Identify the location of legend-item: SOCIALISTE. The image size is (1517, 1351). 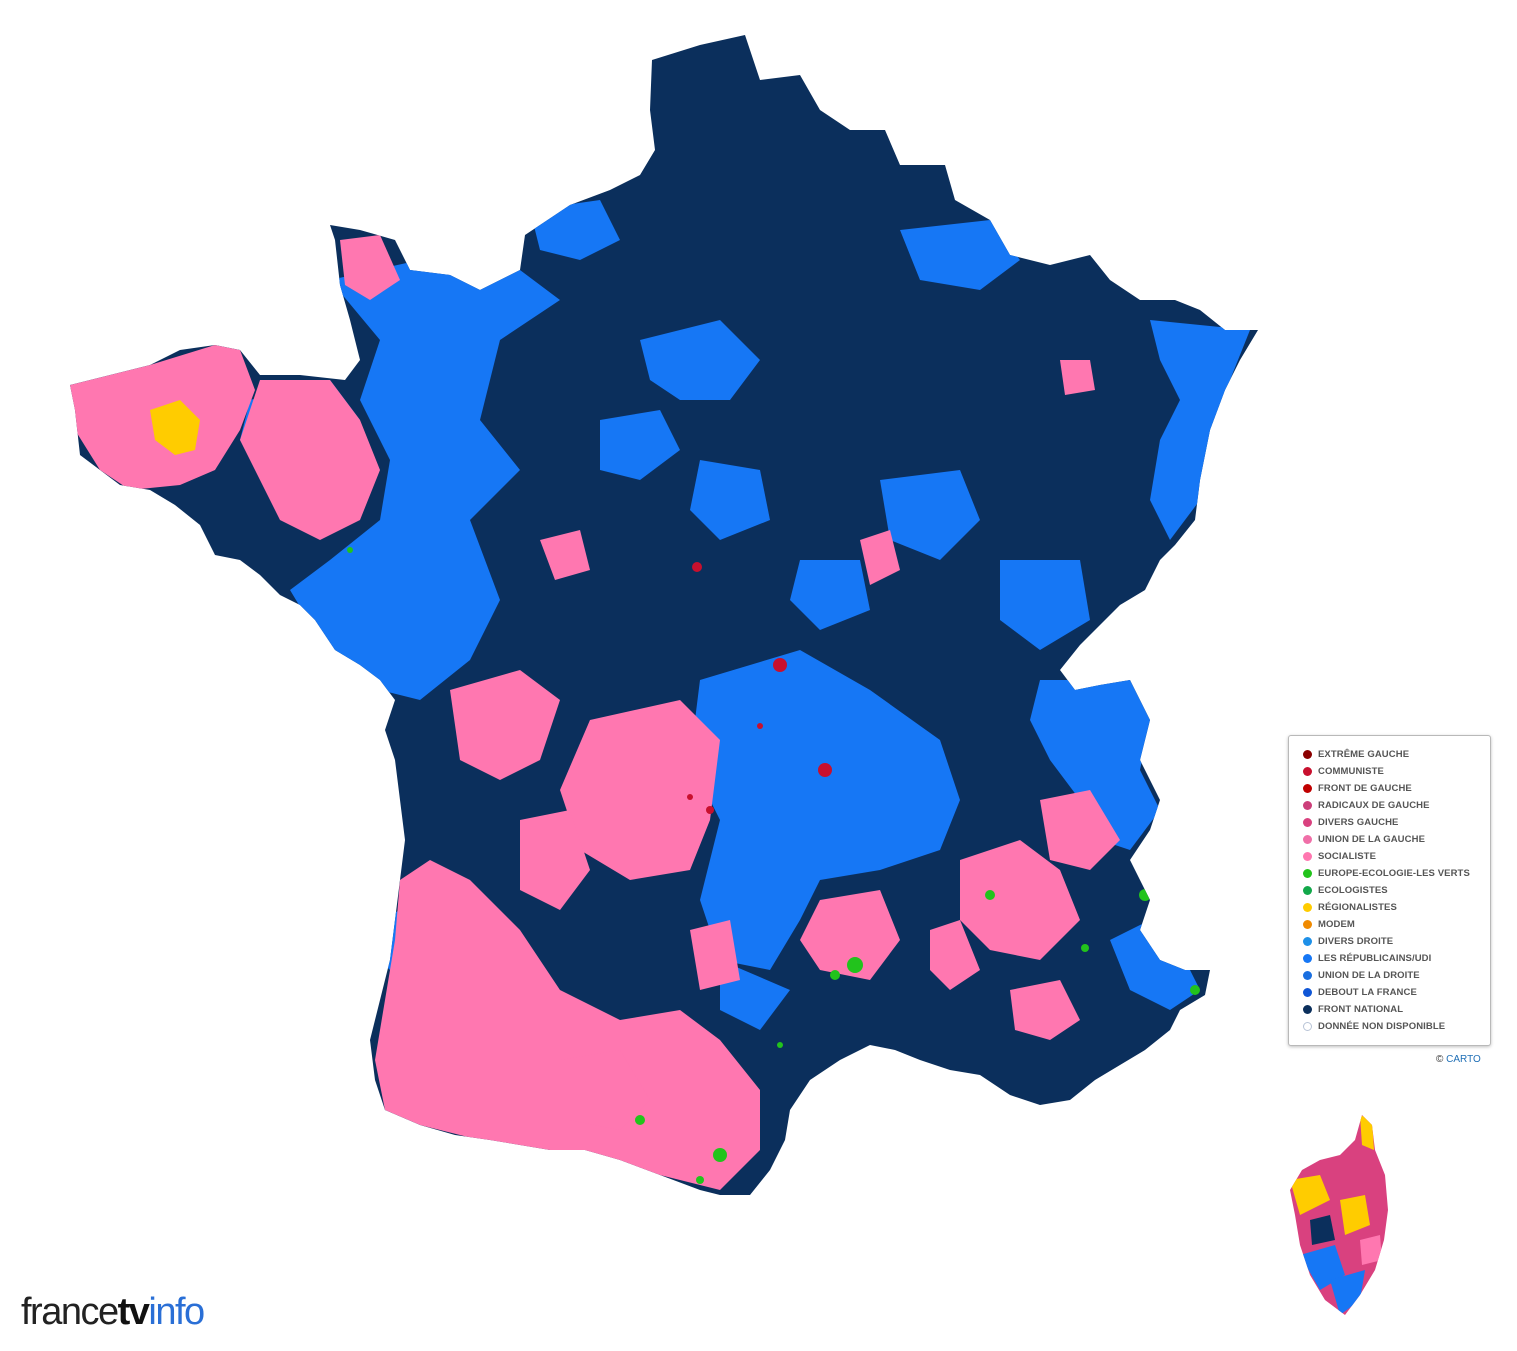
(1396, 856).